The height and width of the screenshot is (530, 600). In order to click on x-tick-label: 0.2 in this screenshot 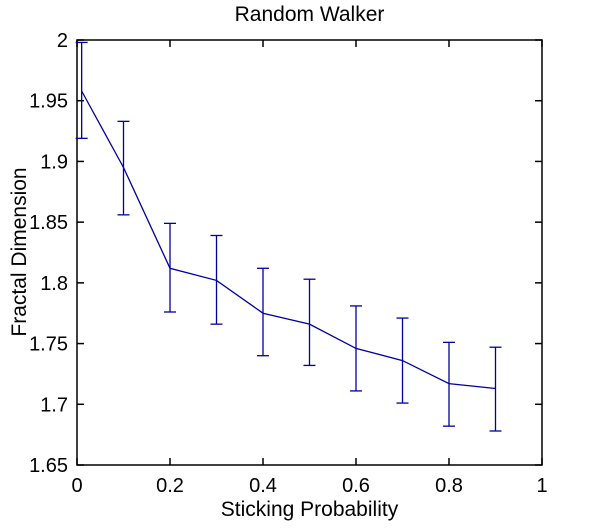, I will do `click(170, 486)`.